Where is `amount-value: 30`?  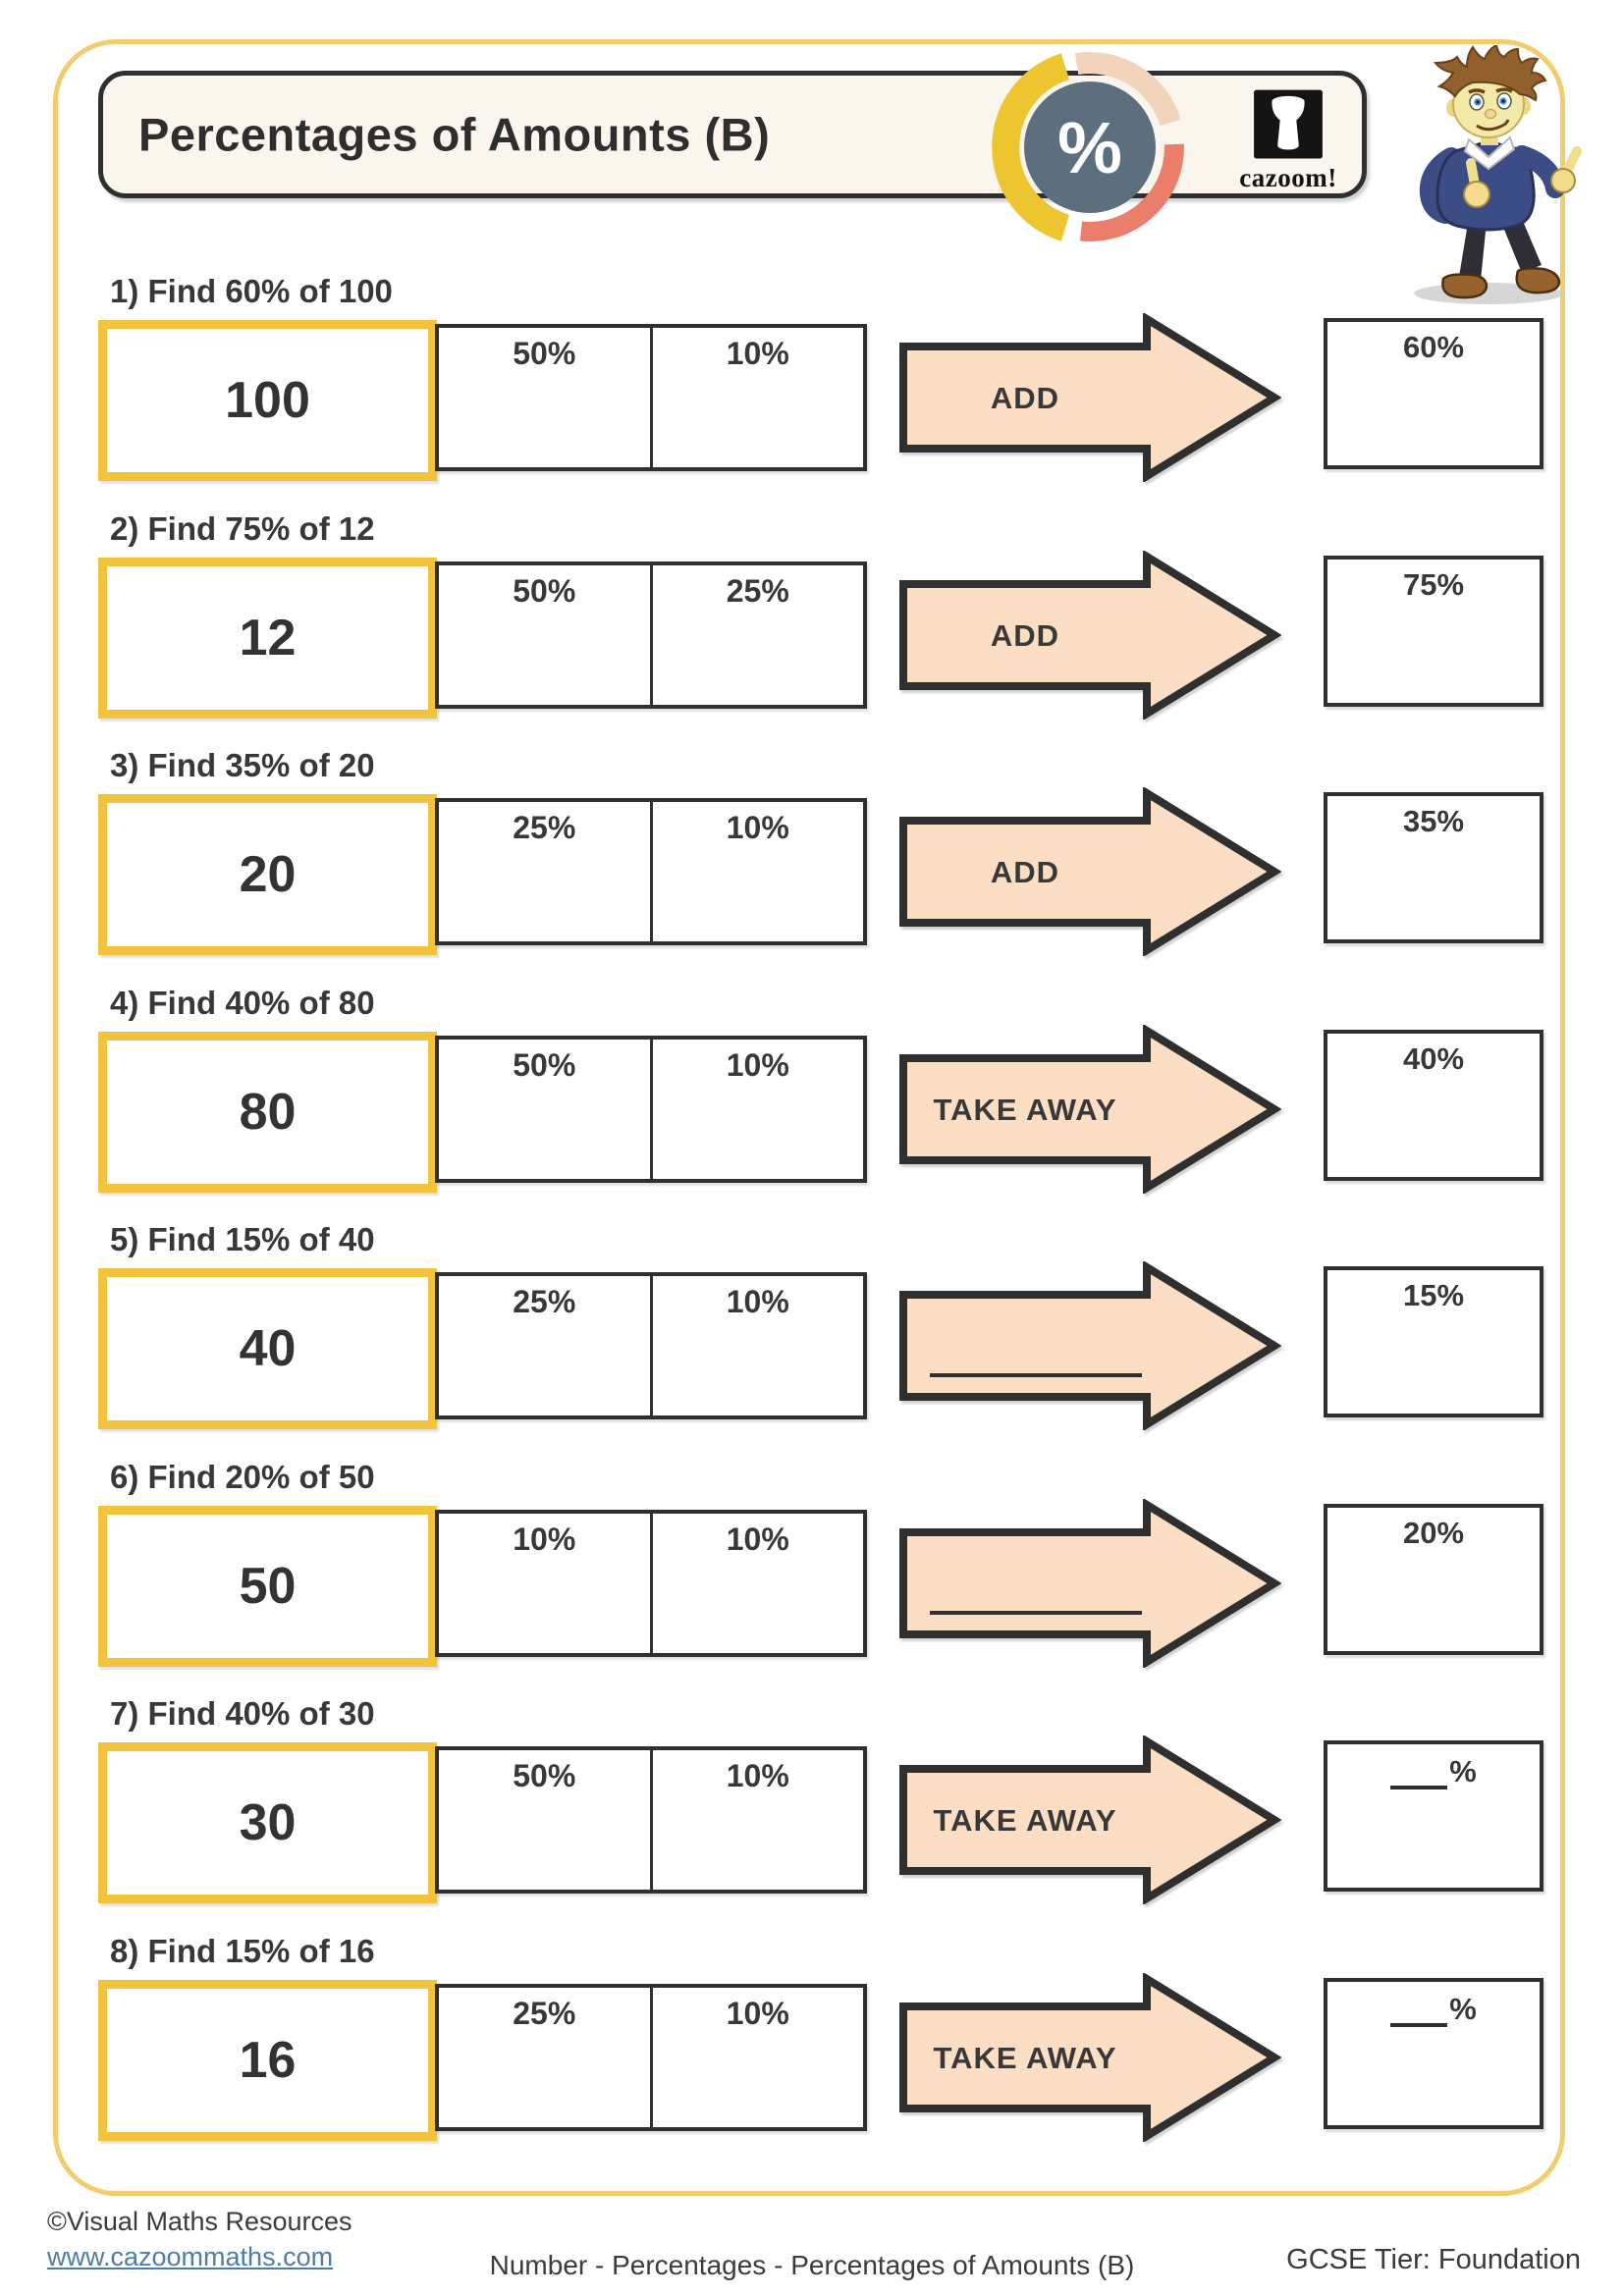
amount-value: 30 is located at coordinates (268, 1823).